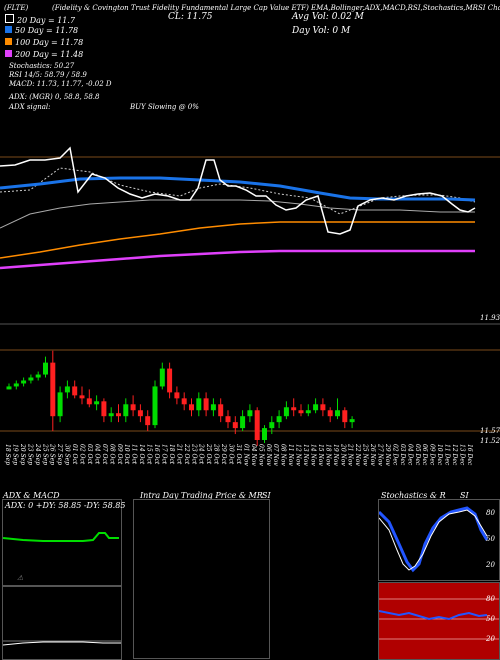  What do you see at coordinates (439, 619) in the screenshot?
I see `rsi-chart` at bounding box center [439, 619].